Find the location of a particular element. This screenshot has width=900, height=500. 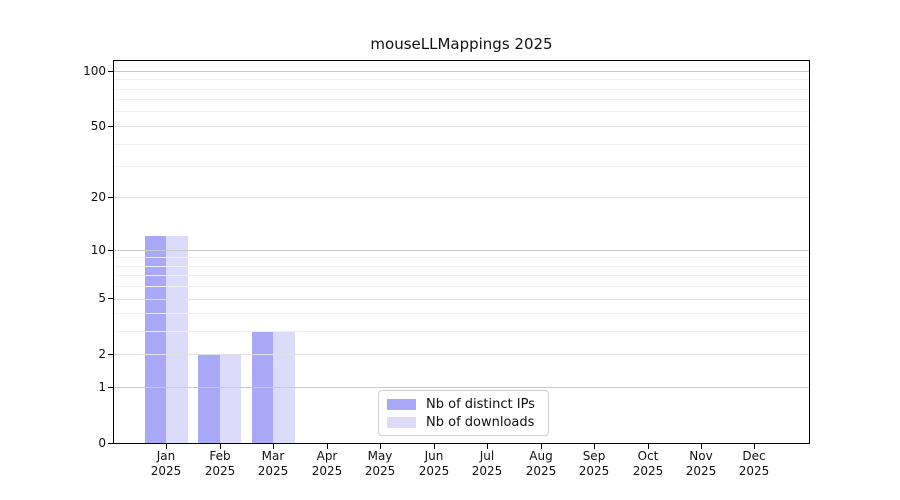

bar-downloads-jan is located at coordinates (177, 339).